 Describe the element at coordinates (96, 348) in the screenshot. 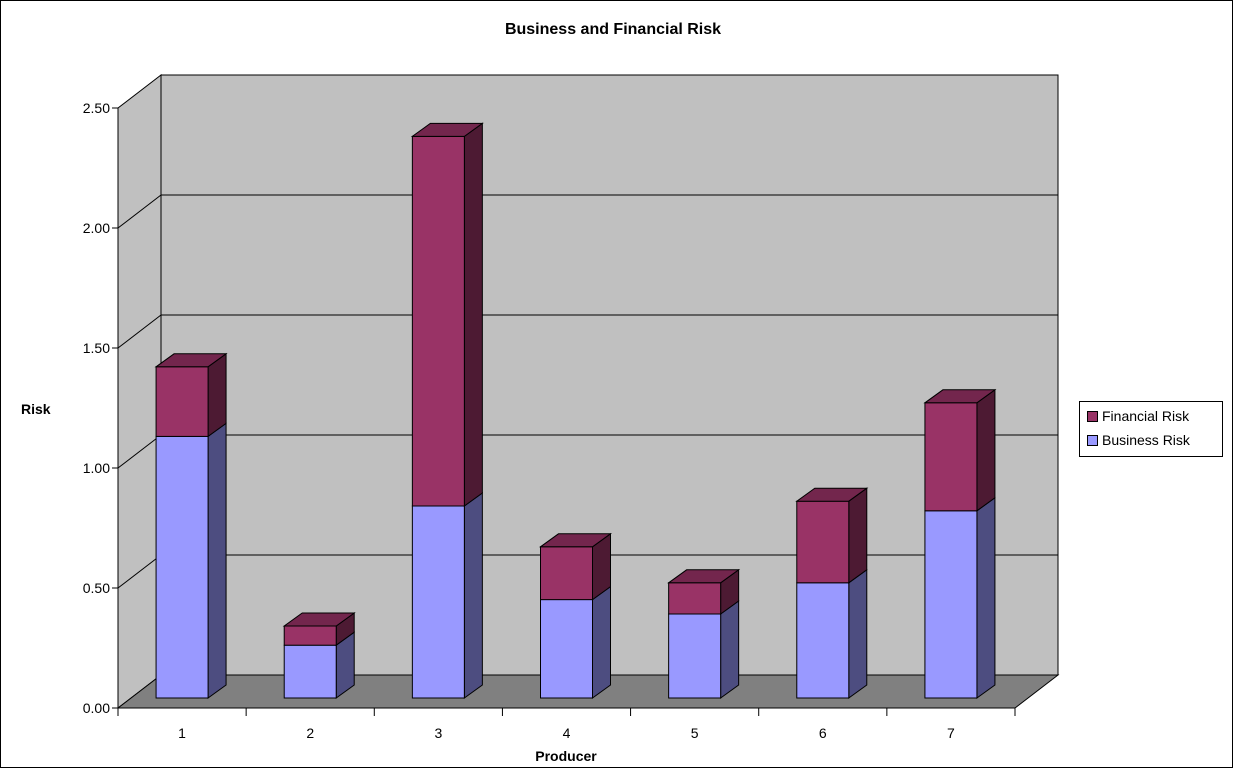

I see `y-tick-label: 1.50` at that location.